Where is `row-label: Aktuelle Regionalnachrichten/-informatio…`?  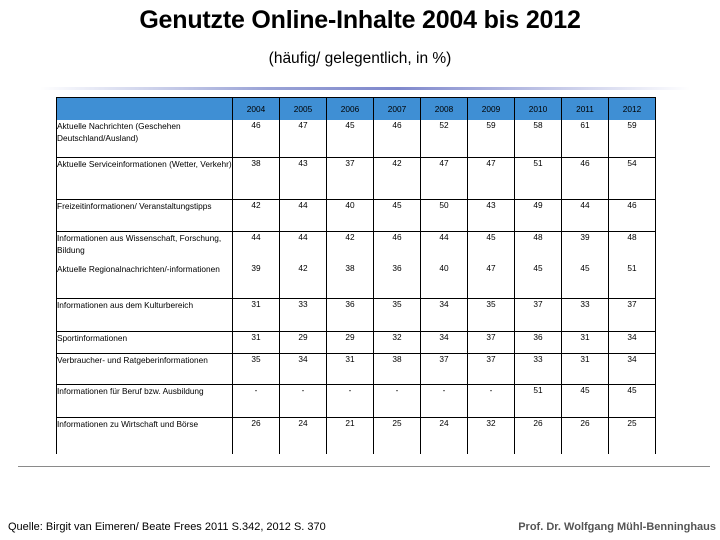
row-label: Aktuelle Regionalnachrichten/-informatio… is located at coordinates (144, 281).